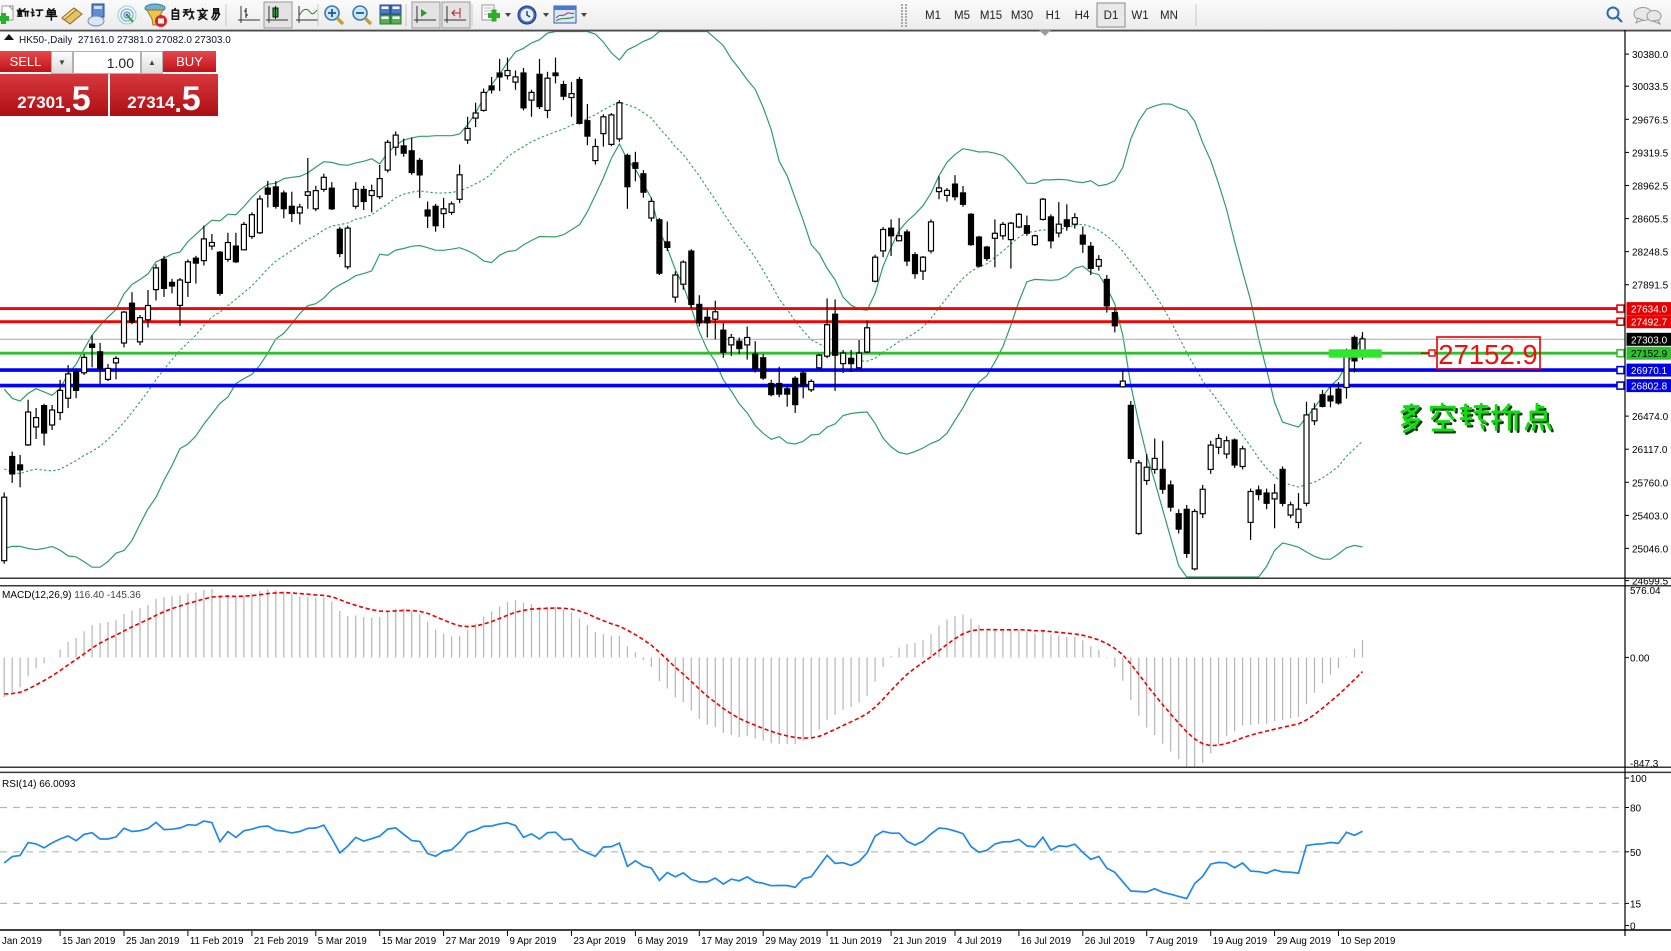 This screenshot has height=951, width=1671. Describe the element at coordinates (71, 595) in the screenshot. I see `svg-text: MACD(12,26,9) 116.40 -145.36` at that location.